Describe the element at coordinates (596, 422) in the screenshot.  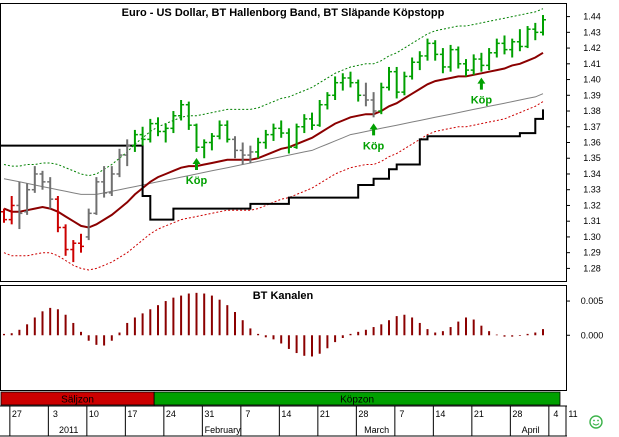
I see `smiley-icon` at that location.